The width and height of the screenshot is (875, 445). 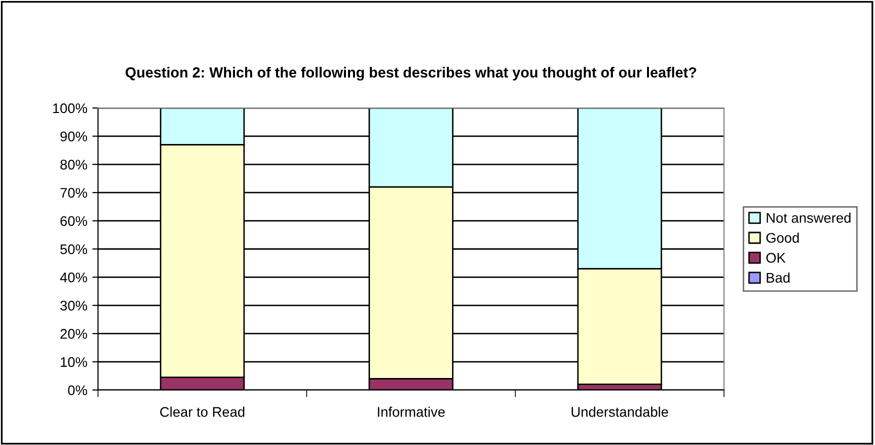 What do you see at coordinates (202, 411) in the screenshot?
I see `x-tick-label: Clear to Read` at bounding box center [202, 411].